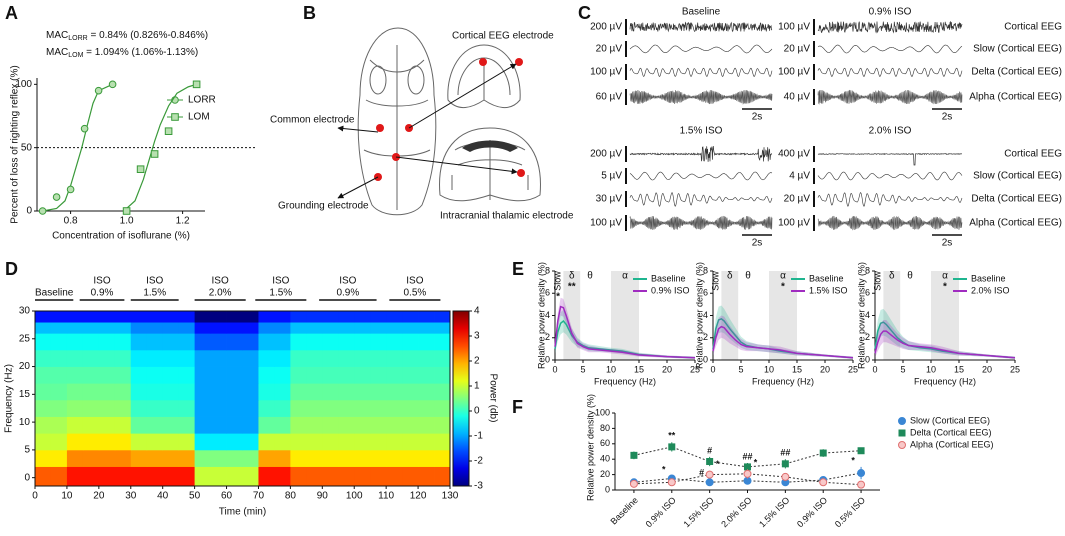 Image resolution: width=1065 pixels, height=536 pixels. What do you see at coordinates (783, 315) in the screenshot?
I see `band-shade` at bounding box center [783, 315].